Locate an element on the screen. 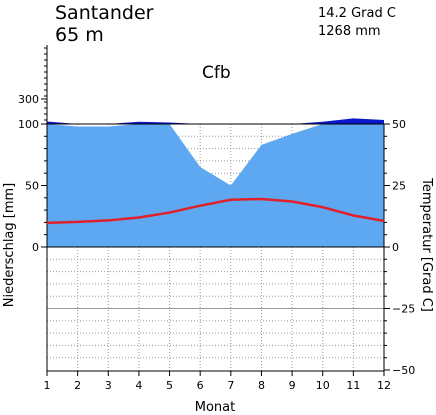  y-axis-right-label: Temperatur [Grad C] is located at coordinates (426, 244).